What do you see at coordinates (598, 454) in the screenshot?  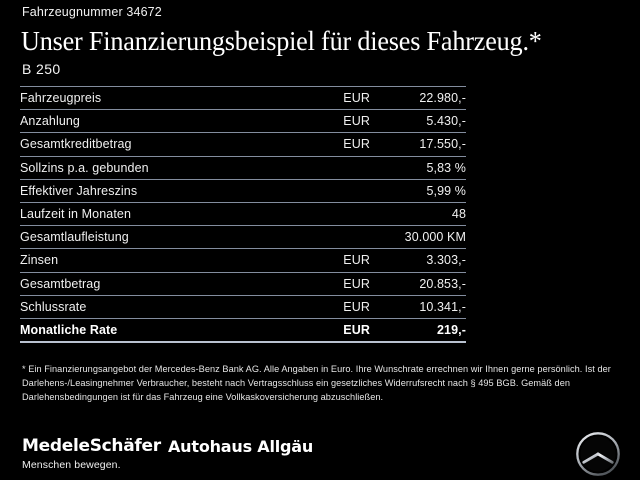 I see `mercedes-benz-star-icon` at bounding box center [598, 454].